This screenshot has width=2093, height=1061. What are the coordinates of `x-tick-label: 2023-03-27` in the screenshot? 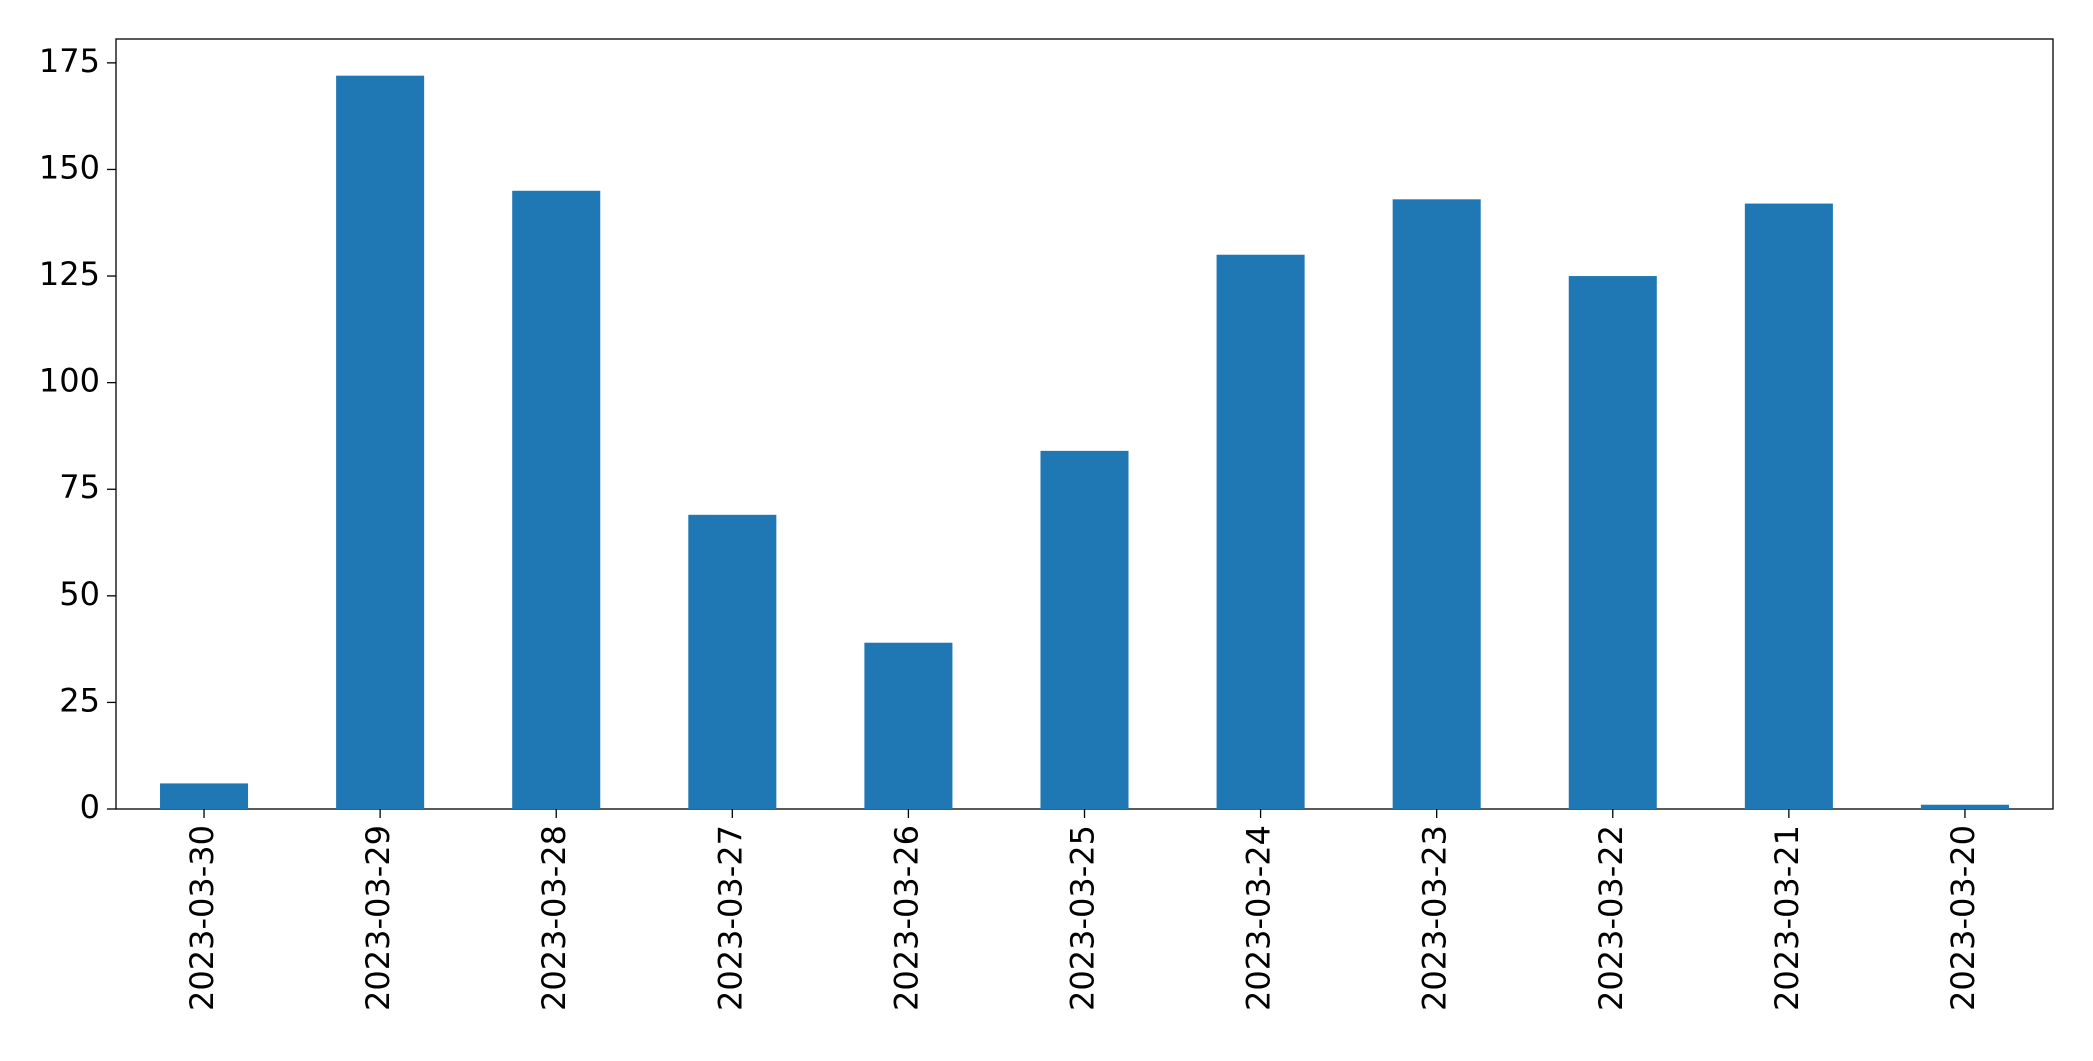 It's located at (730, 918).